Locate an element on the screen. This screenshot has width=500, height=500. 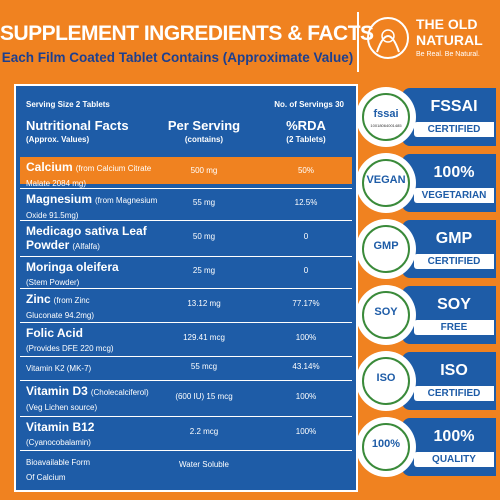
label-line: Bioavailable Form is located at coordinates (106, 461).